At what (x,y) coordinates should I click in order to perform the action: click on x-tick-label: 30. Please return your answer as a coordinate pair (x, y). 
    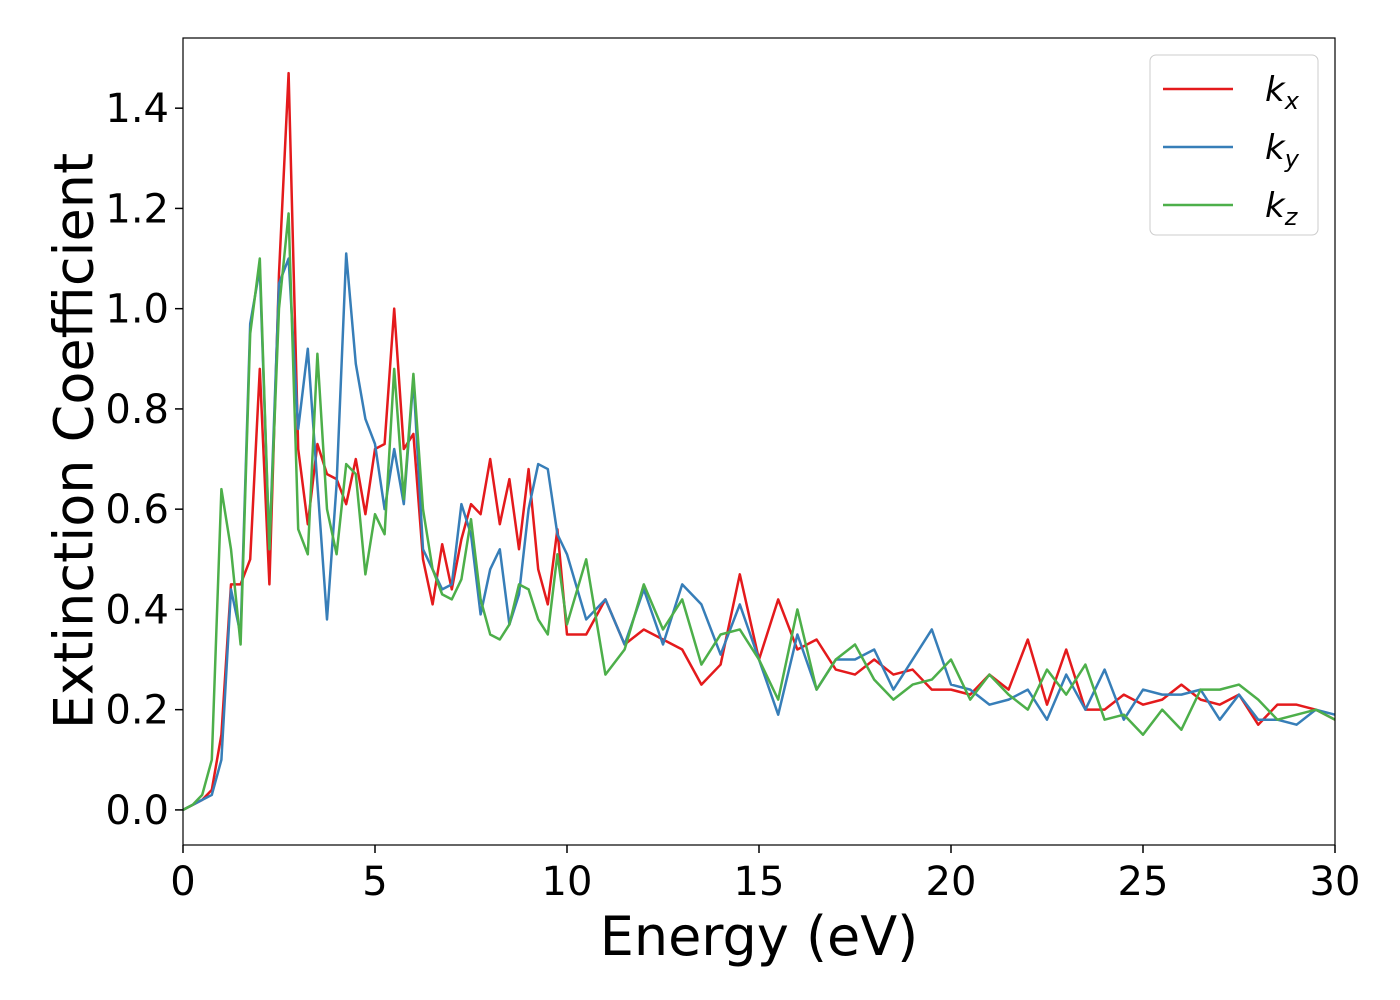
    Looking at the image, I should click on (1335, 882).